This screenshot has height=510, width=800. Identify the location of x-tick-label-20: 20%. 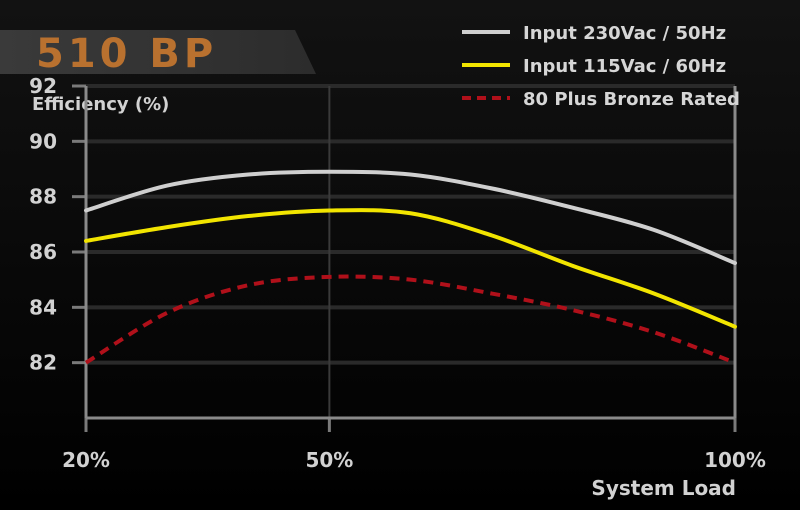
(86, 460).